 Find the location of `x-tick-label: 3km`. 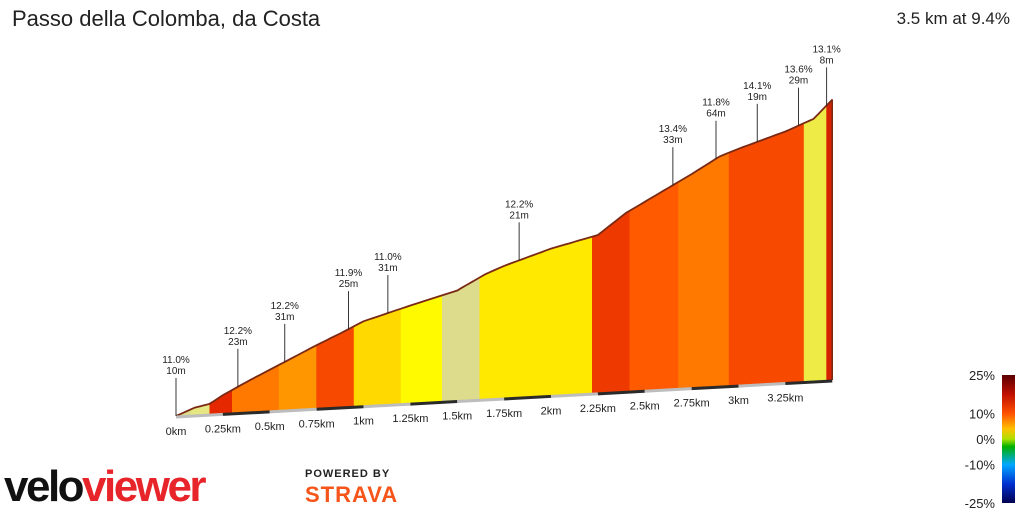

x-tick-label: 3km is located at coordinates (738, 401).